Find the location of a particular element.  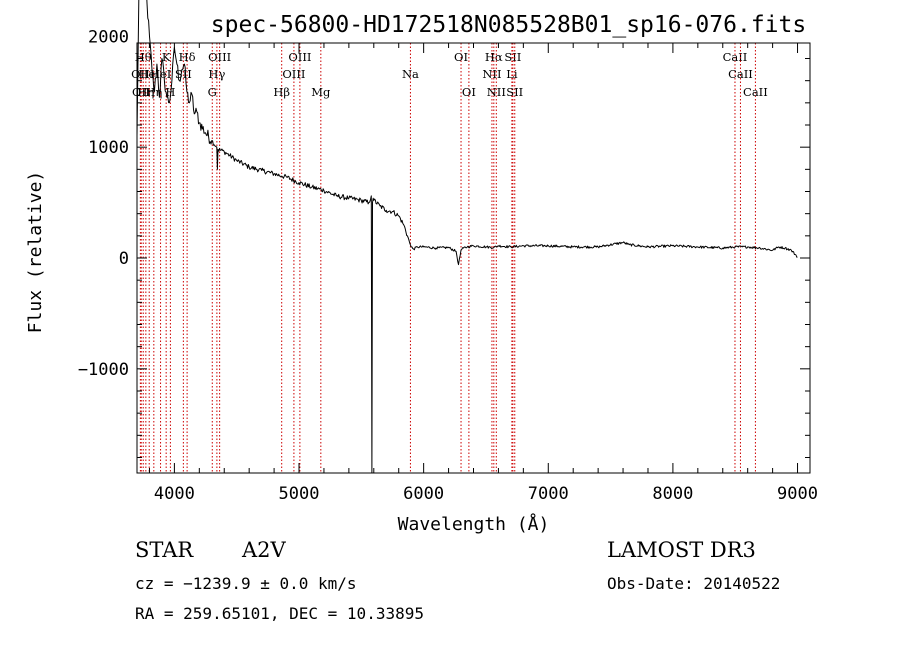

line-marker-label: Mg is located at coordinates (321, 92).